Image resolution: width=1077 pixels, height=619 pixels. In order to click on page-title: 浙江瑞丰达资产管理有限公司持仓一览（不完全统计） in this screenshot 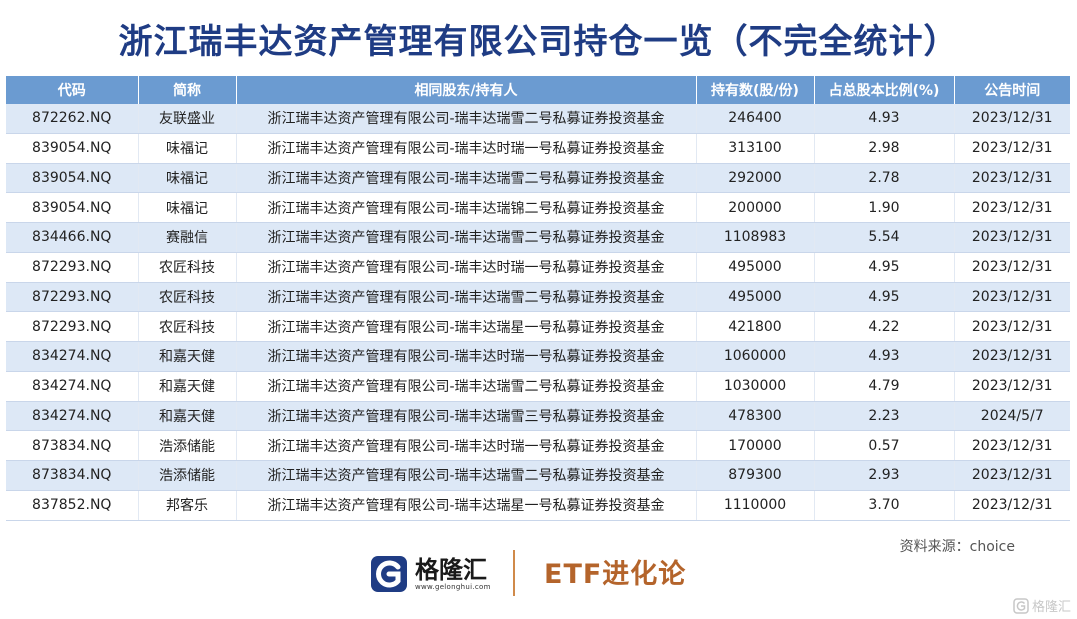, I will do `click(538, 42)`.